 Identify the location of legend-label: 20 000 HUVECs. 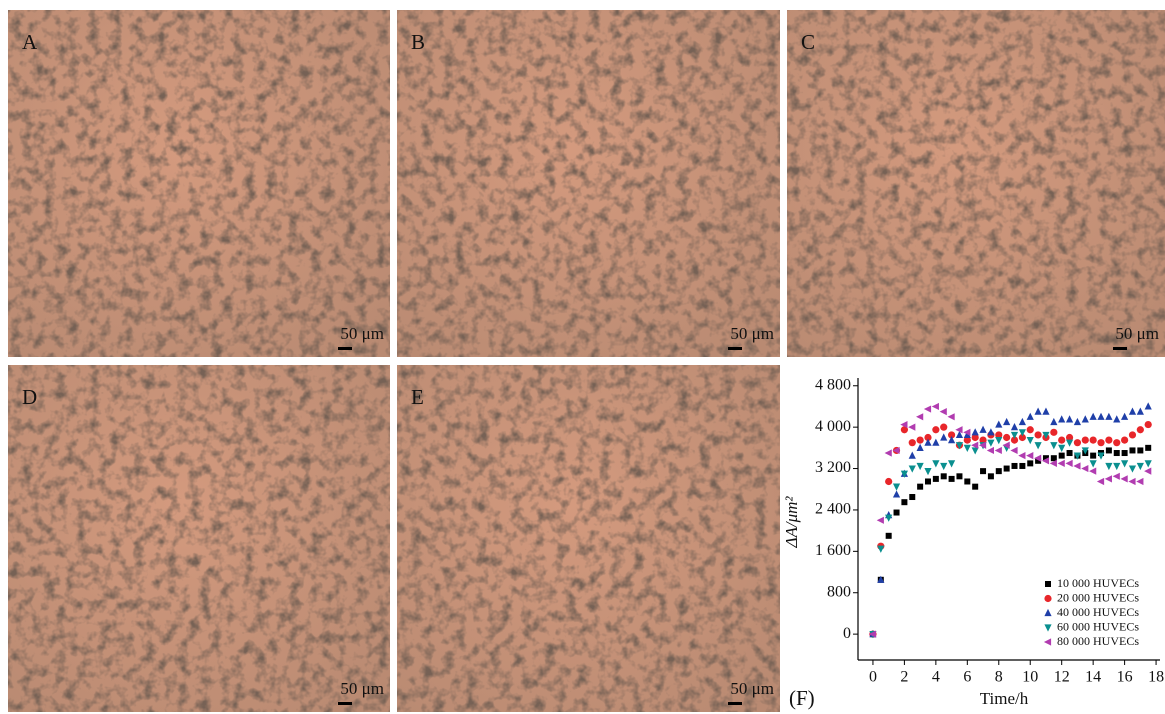
(1098, 597).